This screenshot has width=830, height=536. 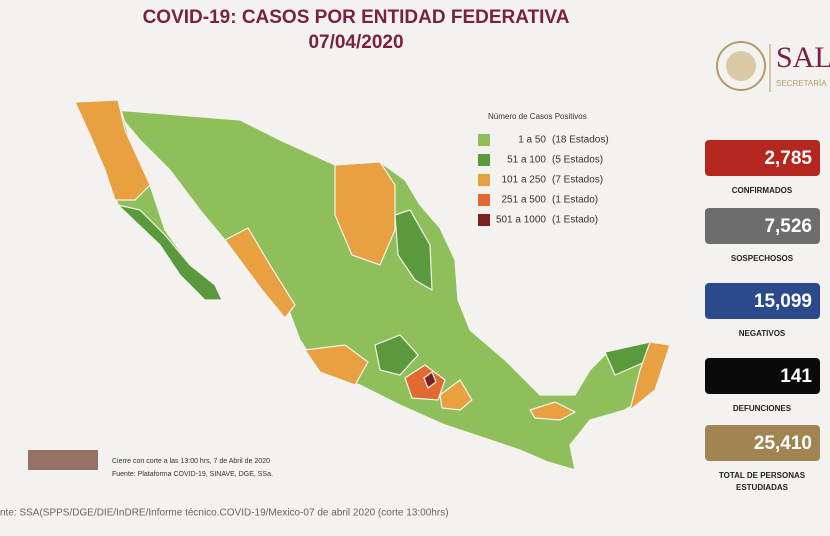 What do you see at coordinates (762, 258) in the screenshot?
I see `stat-label: SOSPECHOSOS` at bounding box center [762, 258].